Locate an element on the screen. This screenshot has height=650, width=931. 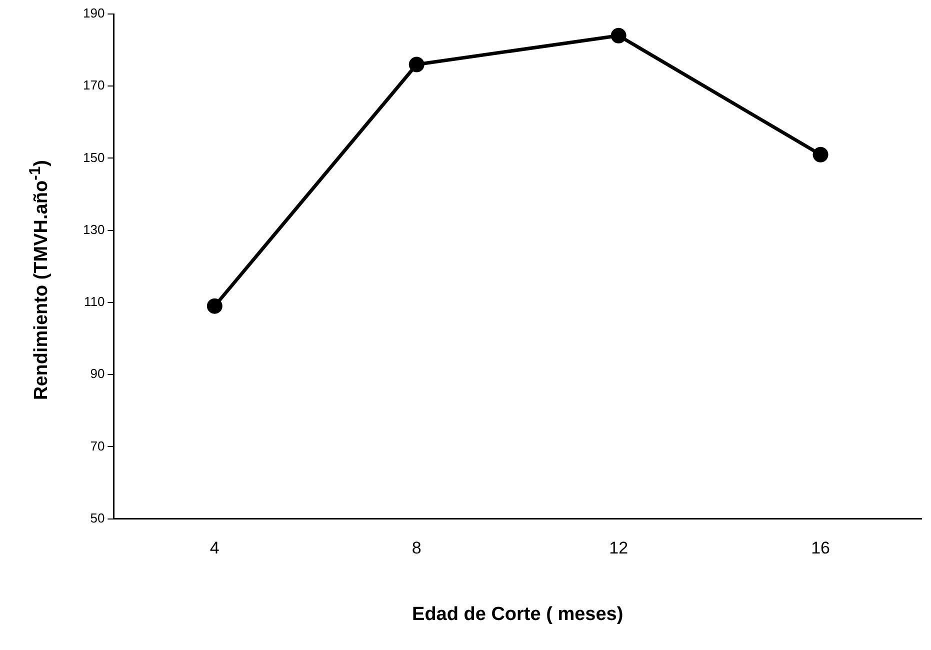
y-tick-label: 50 is located at coordinates (97, 518).